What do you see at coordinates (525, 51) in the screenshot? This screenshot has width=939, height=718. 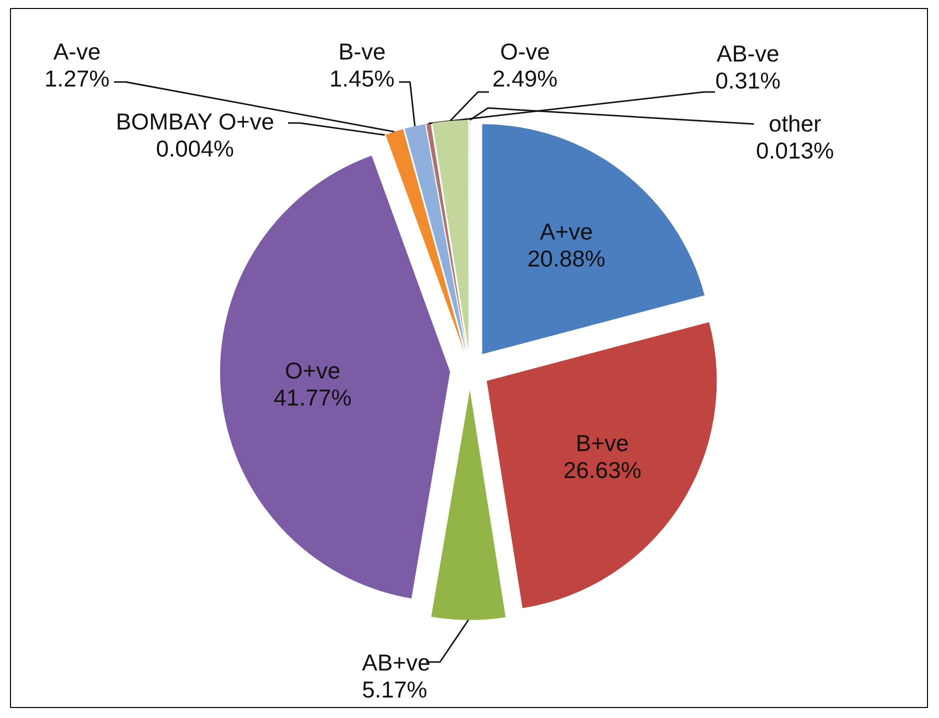 I see `slice-label: O-ve` at bounding box center [525, 51].